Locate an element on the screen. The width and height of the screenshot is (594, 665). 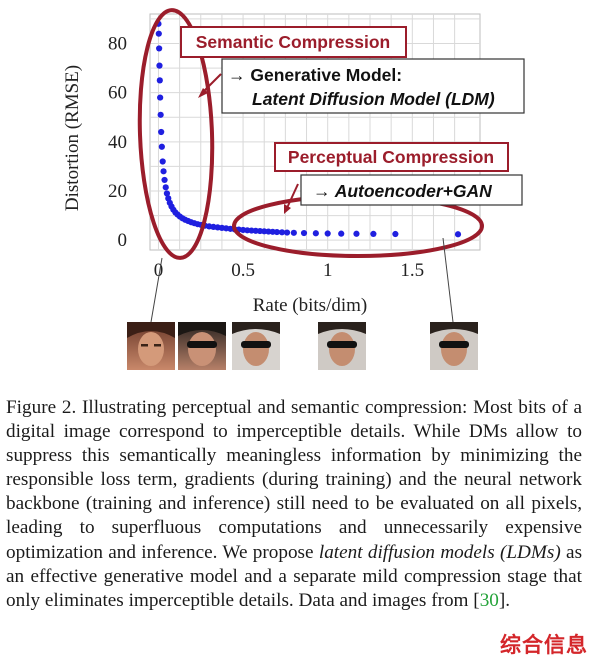
perceptual-desc-box is located at coordinates (411, 190).